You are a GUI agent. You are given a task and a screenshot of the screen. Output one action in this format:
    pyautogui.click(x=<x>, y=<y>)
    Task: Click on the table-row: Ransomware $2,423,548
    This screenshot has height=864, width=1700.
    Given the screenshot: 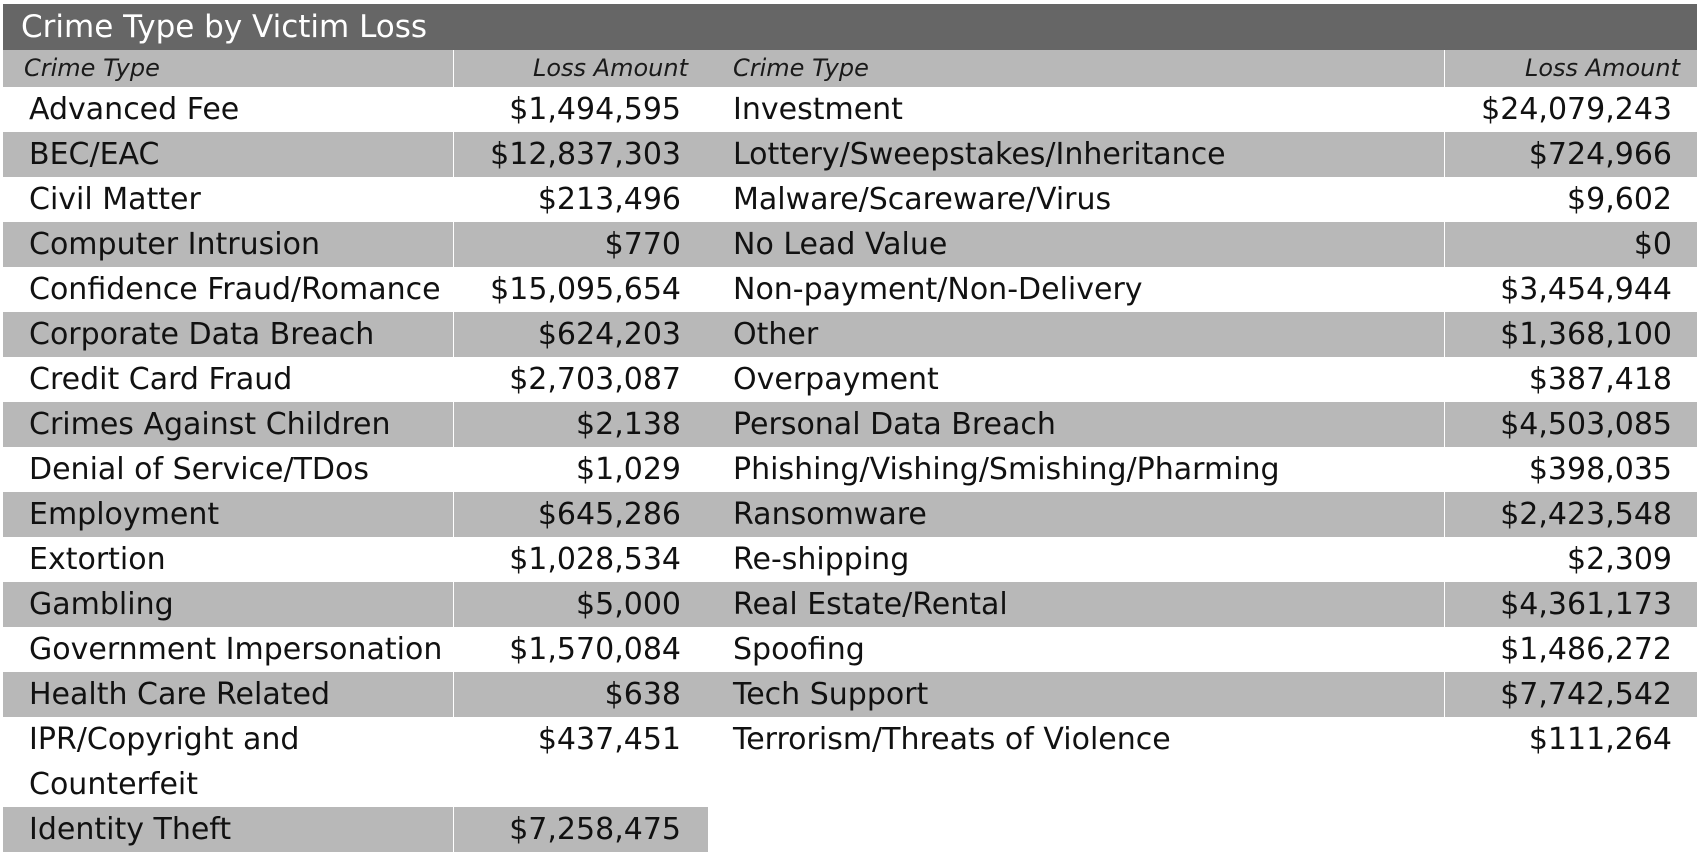 What is the action you would take?
    pyautogui.click(x=1202, y=514)
    